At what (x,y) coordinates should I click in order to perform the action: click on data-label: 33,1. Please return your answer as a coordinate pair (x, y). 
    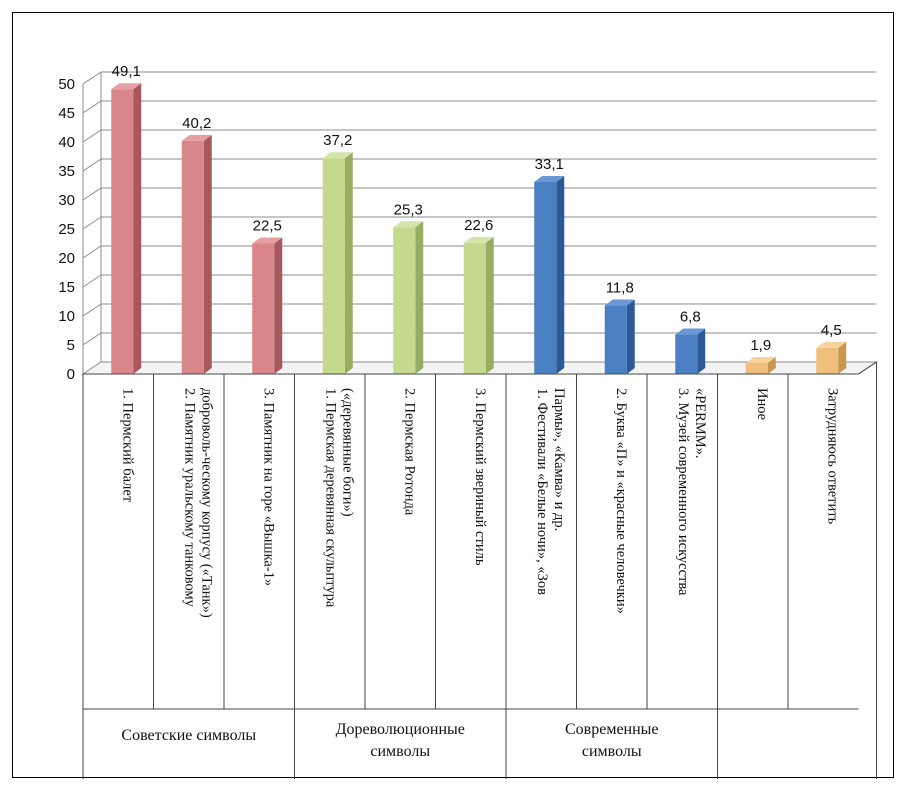
    Looking at the image, I should click on (549, 164).